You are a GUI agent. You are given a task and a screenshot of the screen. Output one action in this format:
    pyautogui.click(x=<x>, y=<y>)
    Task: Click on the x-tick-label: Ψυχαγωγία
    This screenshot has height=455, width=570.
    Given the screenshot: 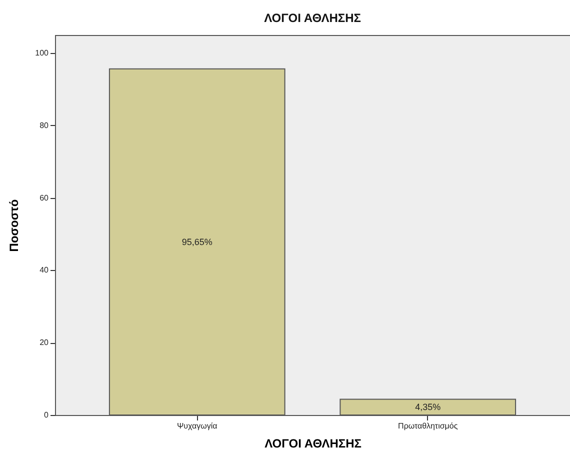 What is the action you would take?
    pyautogui.click(x=197, y=426)
    